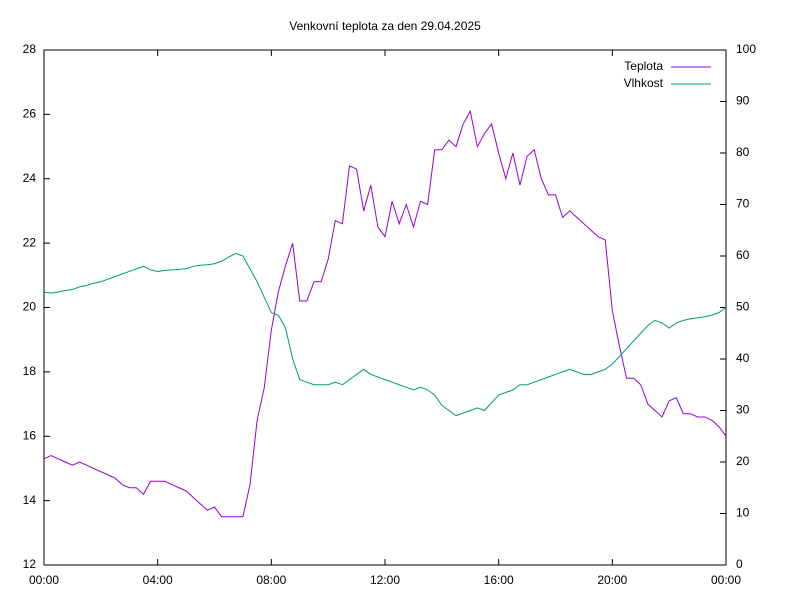  I want to click on x-tick-label: 20:00, so click(612, 580).